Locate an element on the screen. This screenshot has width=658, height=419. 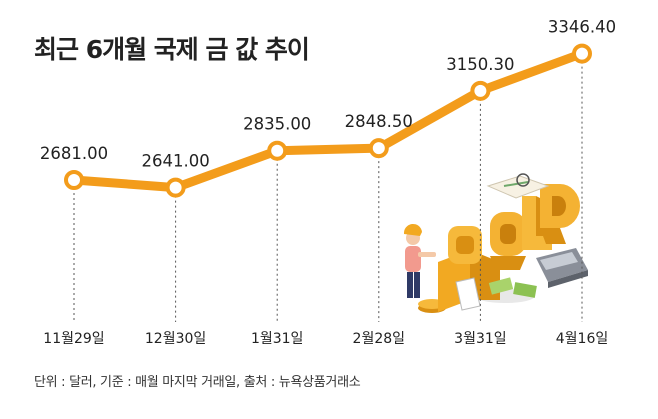
source-footnote: 단위 : 달러, 기준 : 매월 마지막 거래일, 출처 : 뉴욕상품거래소 is located at coordinates (197, 382).